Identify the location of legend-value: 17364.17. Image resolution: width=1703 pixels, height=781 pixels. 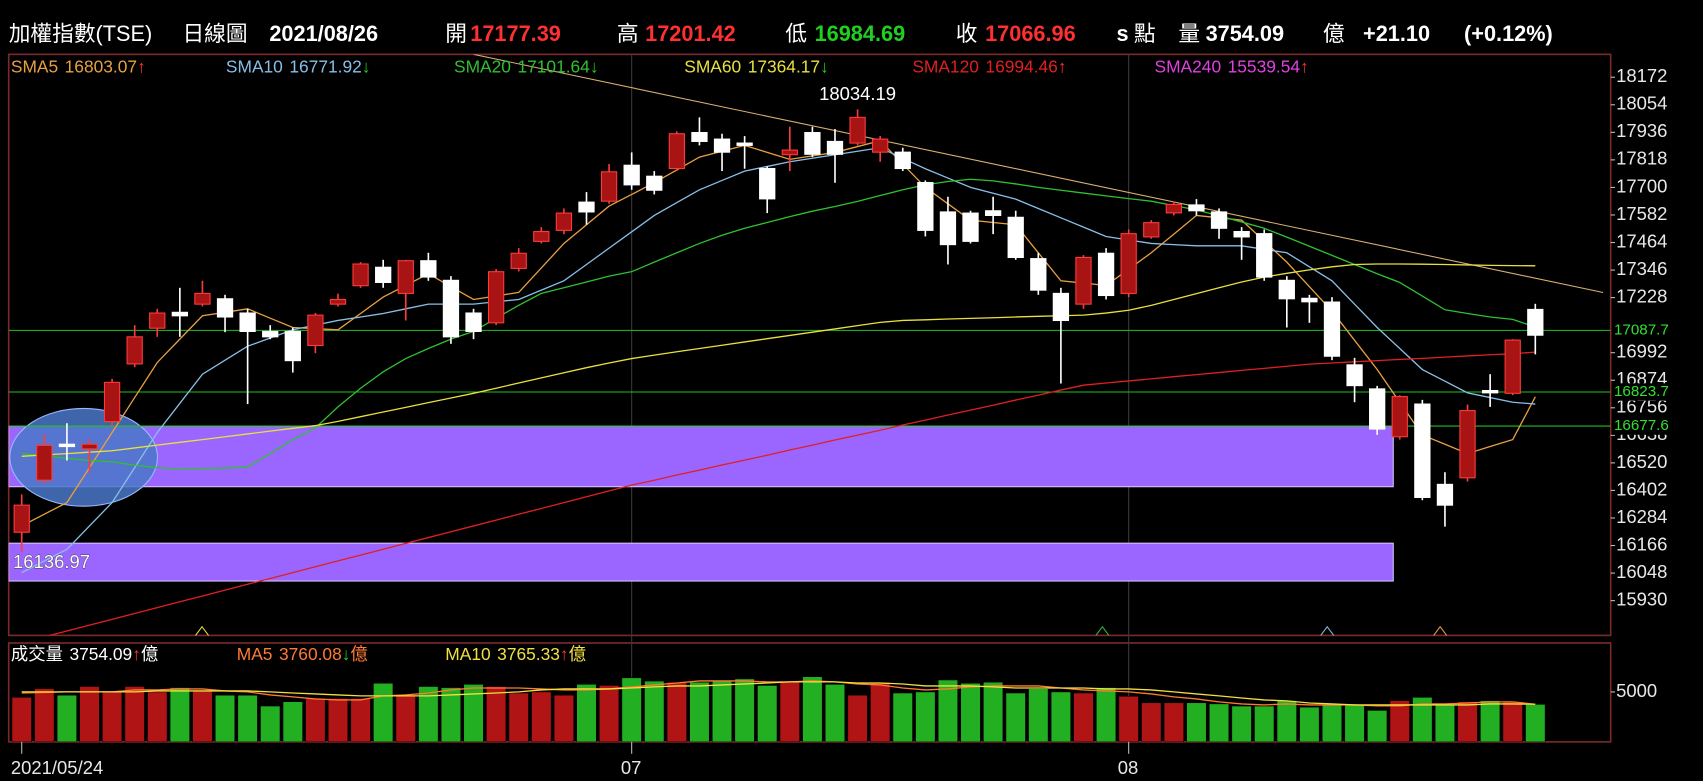
(784, 66).